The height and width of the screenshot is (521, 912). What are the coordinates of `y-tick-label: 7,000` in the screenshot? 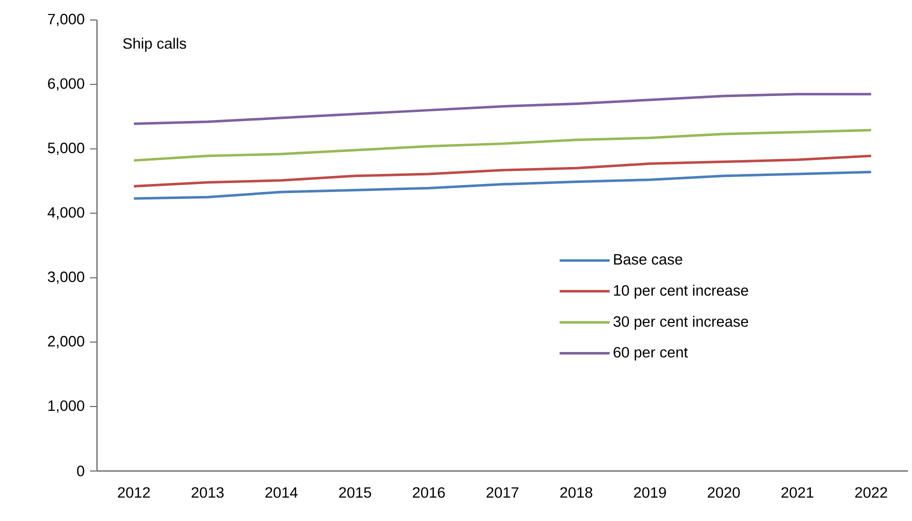 It's located at (66, 20).